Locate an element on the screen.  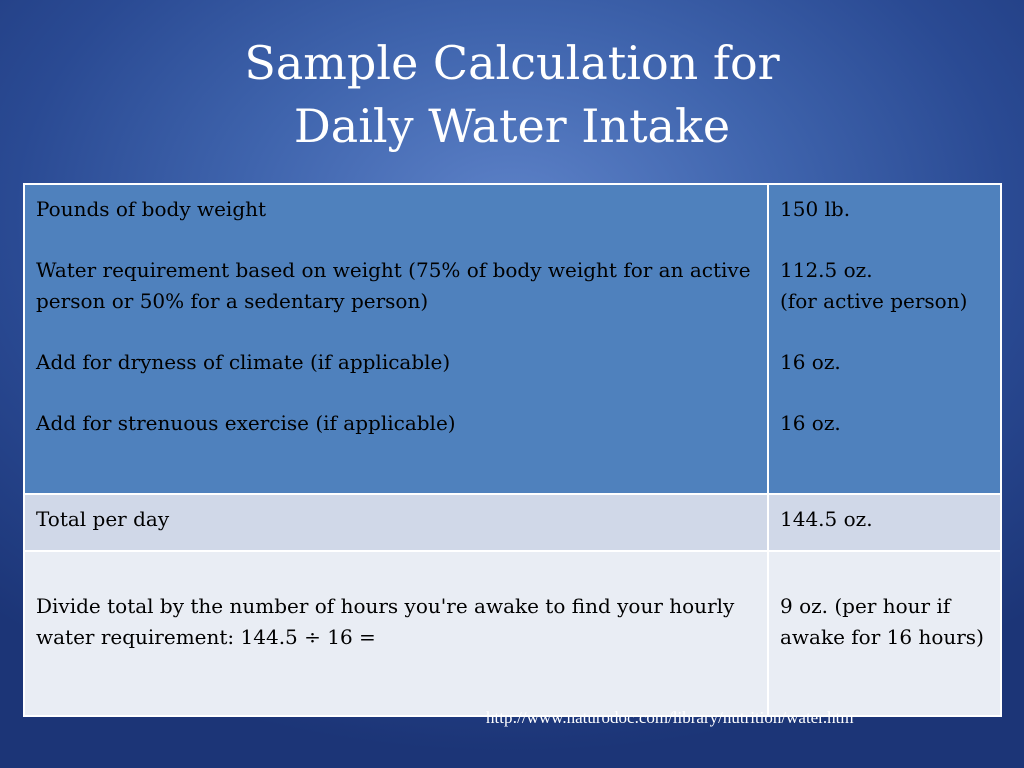
value-hourly-requirement: 9 oz. (per hour if awake for 16 hours) is located at coordinates (884, 633).